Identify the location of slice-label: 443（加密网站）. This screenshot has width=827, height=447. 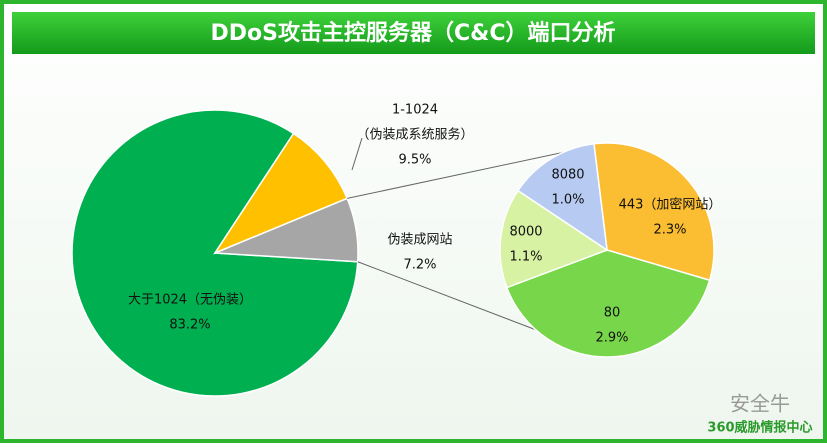
(670, 205).